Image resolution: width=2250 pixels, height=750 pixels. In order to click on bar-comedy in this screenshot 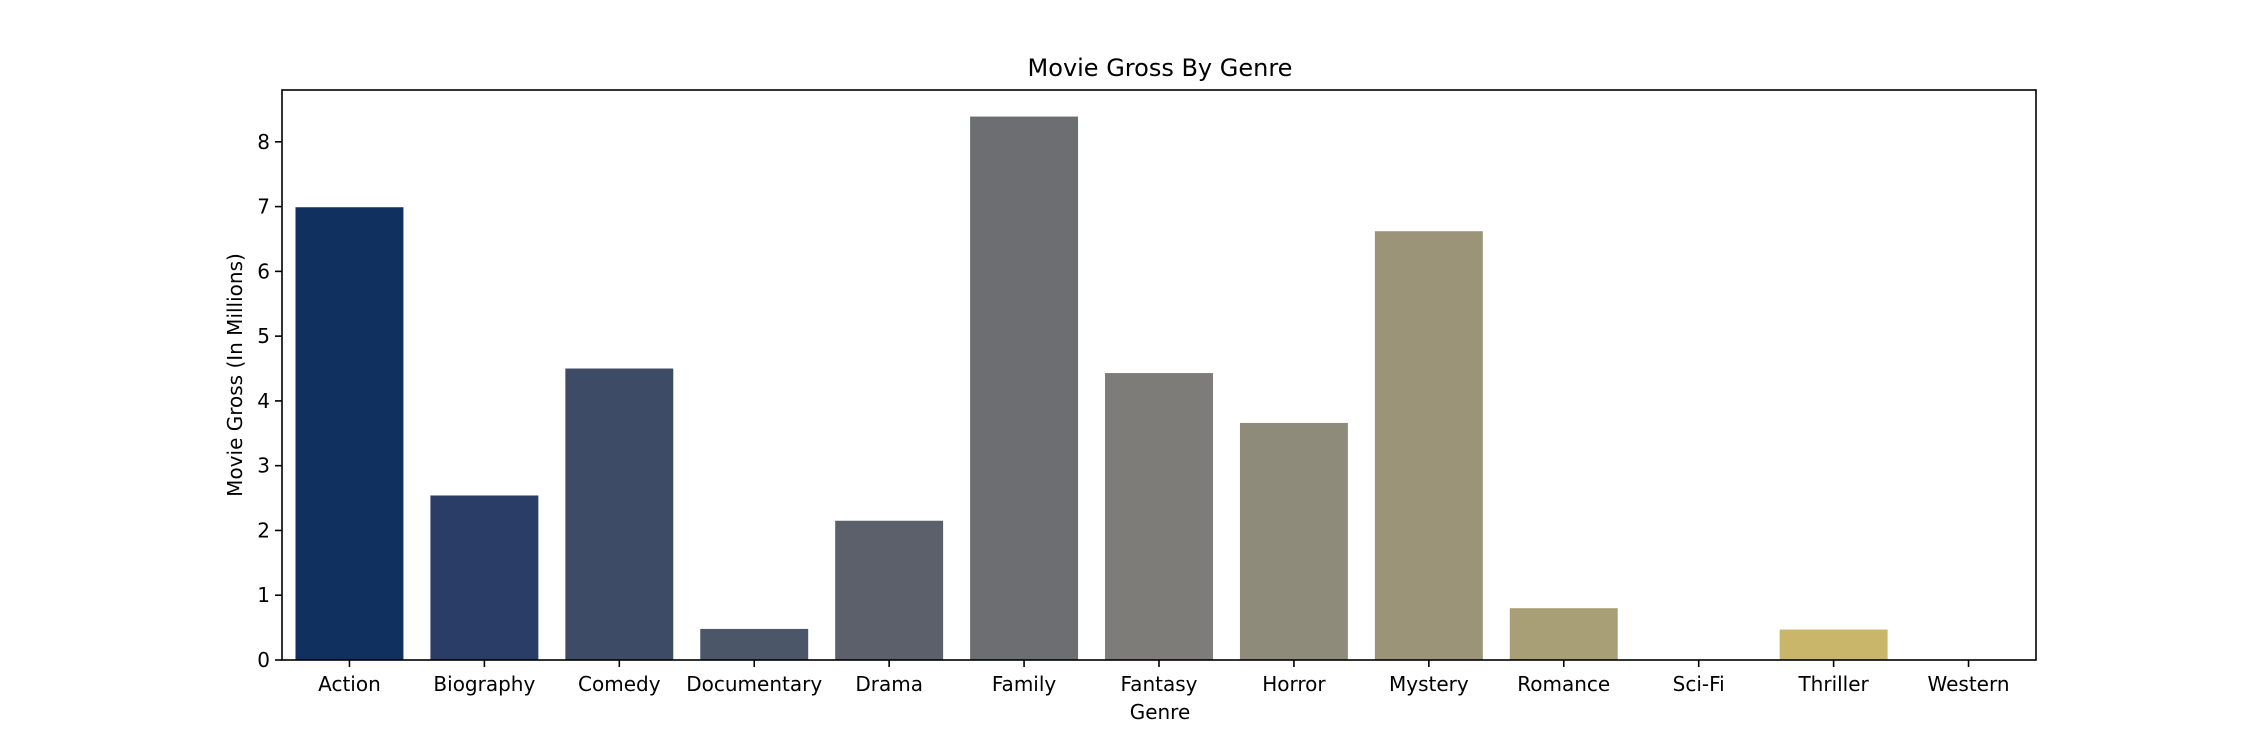, I will do `click(619, 514)`.